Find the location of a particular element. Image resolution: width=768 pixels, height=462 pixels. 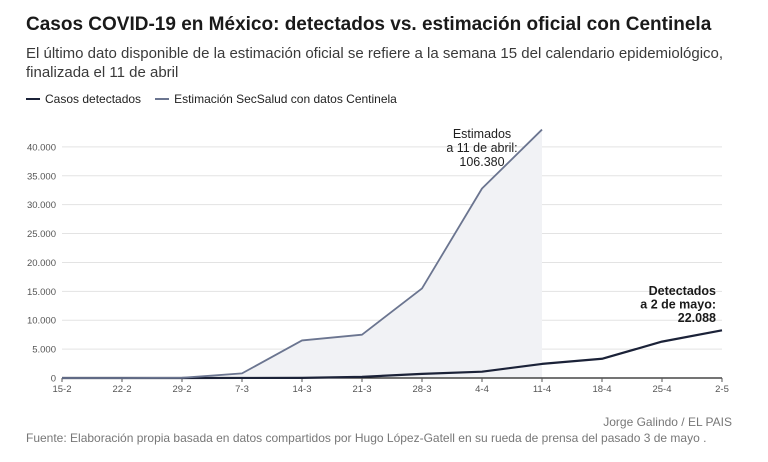

x-tick-label-0: 15-2 is located at coordinates (61, 389).